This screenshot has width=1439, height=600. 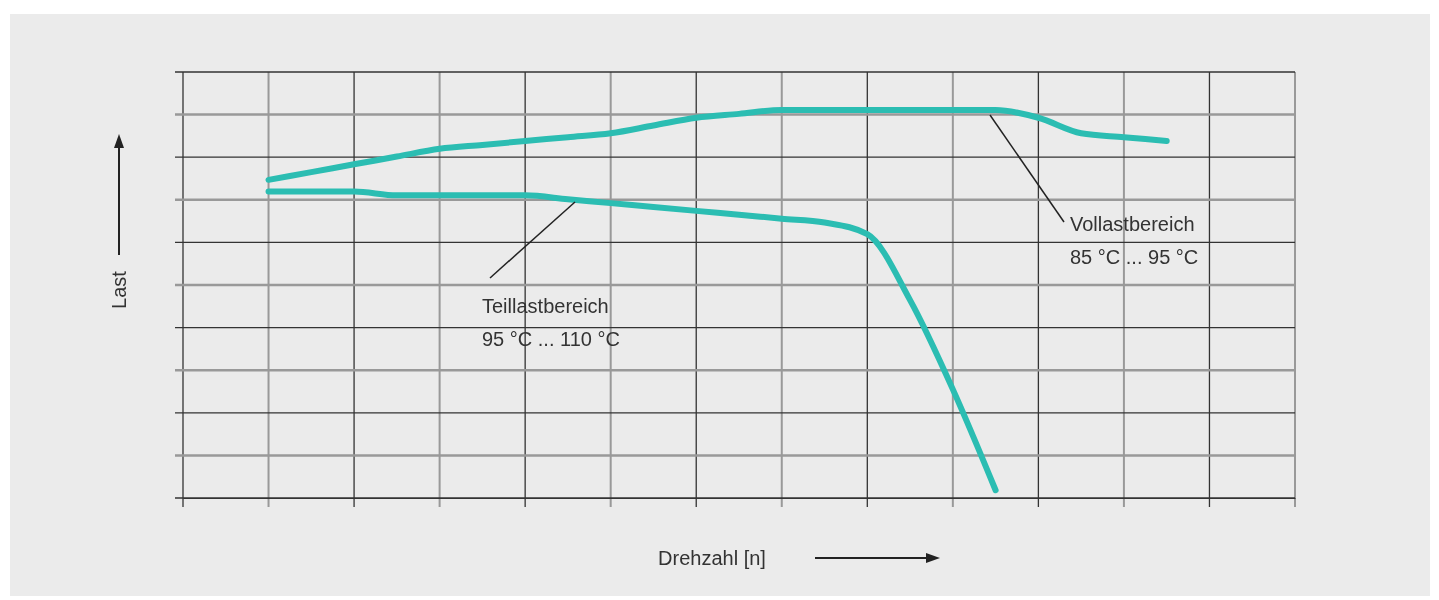 What do you see at coordinates (119, 289) in the screenshot?
I see `y-axis-title: Last` at bounding box center [119, 289].